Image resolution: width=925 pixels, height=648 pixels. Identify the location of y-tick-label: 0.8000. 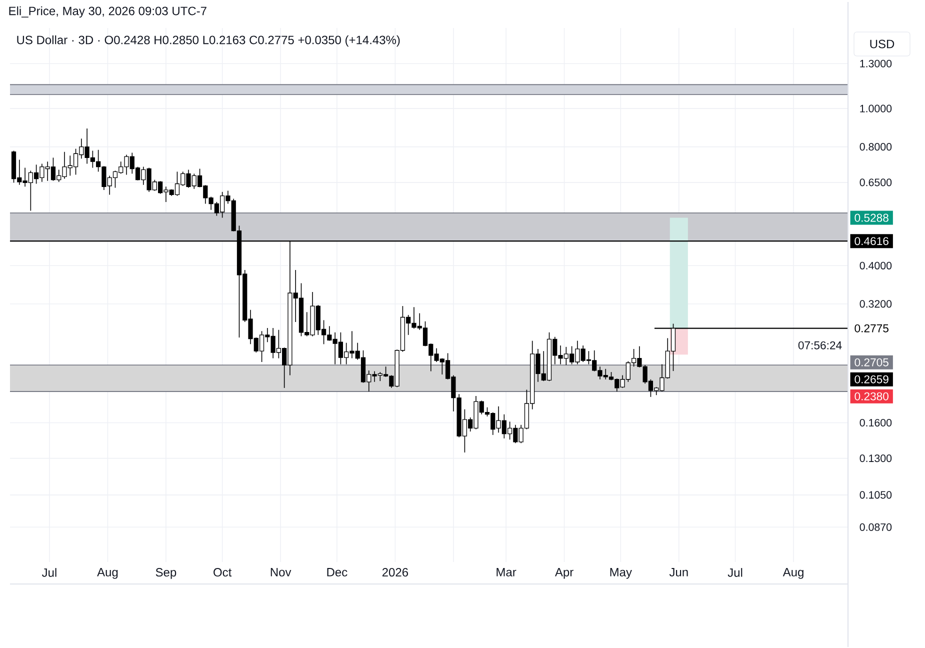
(876, 147).